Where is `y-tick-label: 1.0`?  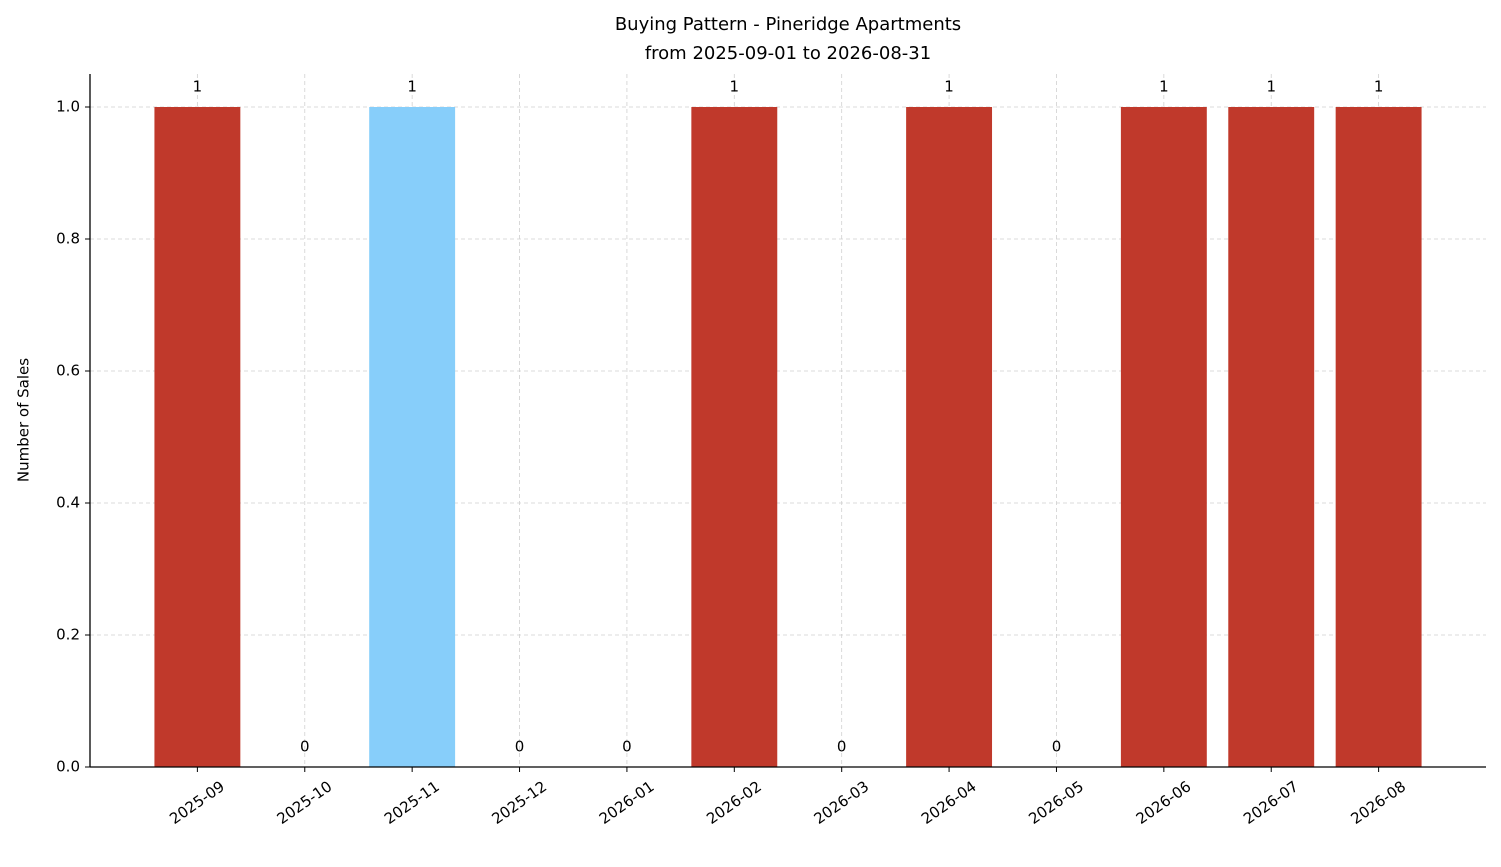 y-tick-label: 1.0 is located at coordinates (68, 107).